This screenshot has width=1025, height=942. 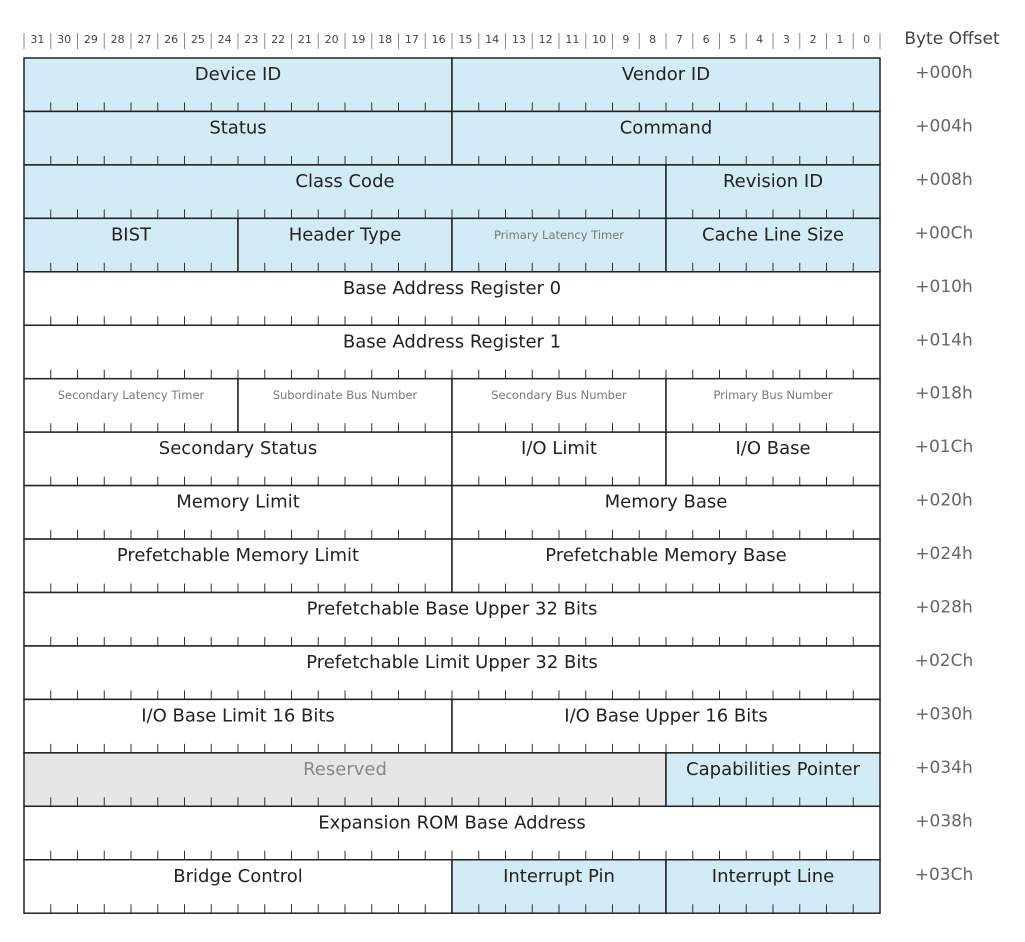 I want to click on field-label: Primary Latency Timer, so click(x=559, y=235).